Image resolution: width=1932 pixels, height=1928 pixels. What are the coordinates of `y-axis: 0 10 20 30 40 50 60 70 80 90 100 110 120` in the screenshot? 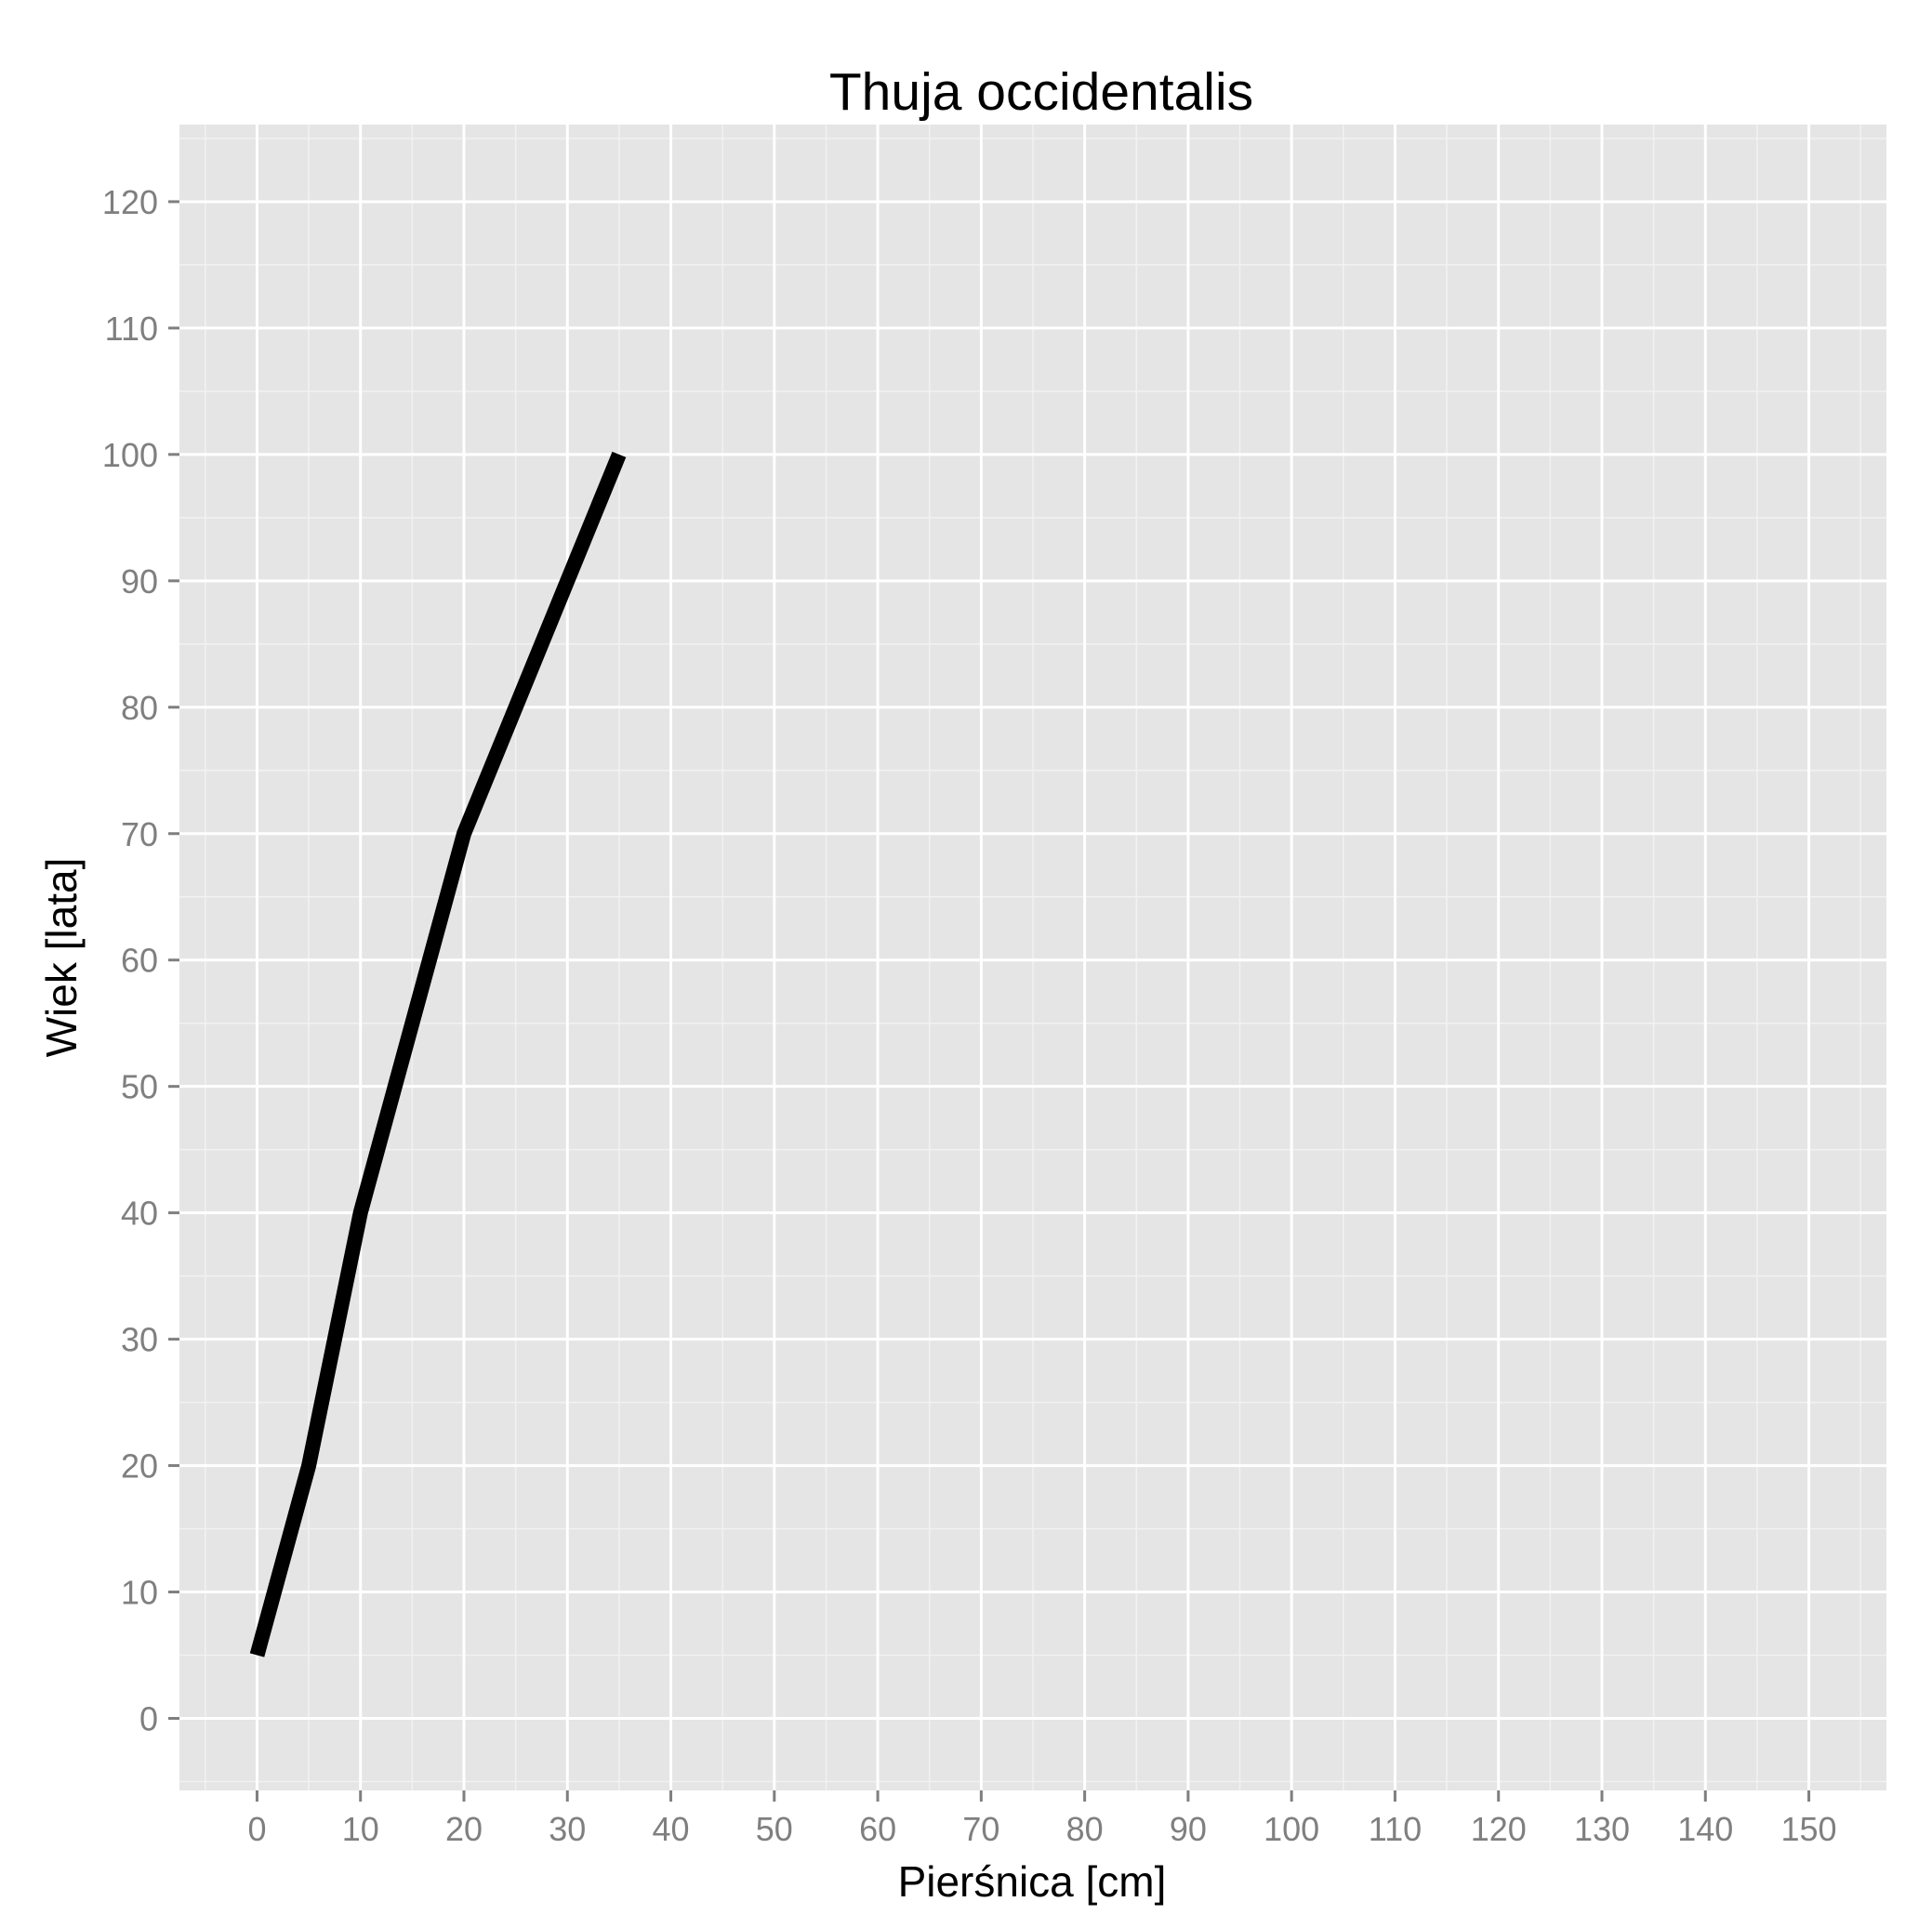 It's located at (141, 960).